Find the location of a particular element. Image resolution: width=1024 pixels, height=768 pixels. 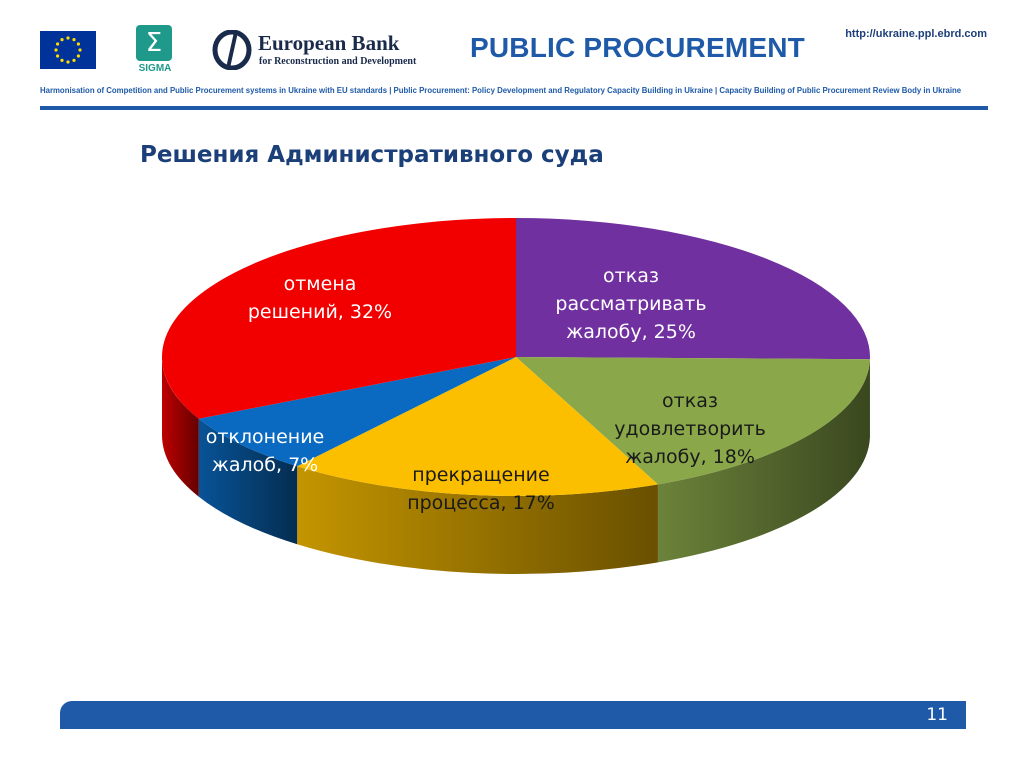

slice-label: удовлетворить is located at coordinates (690, 429).